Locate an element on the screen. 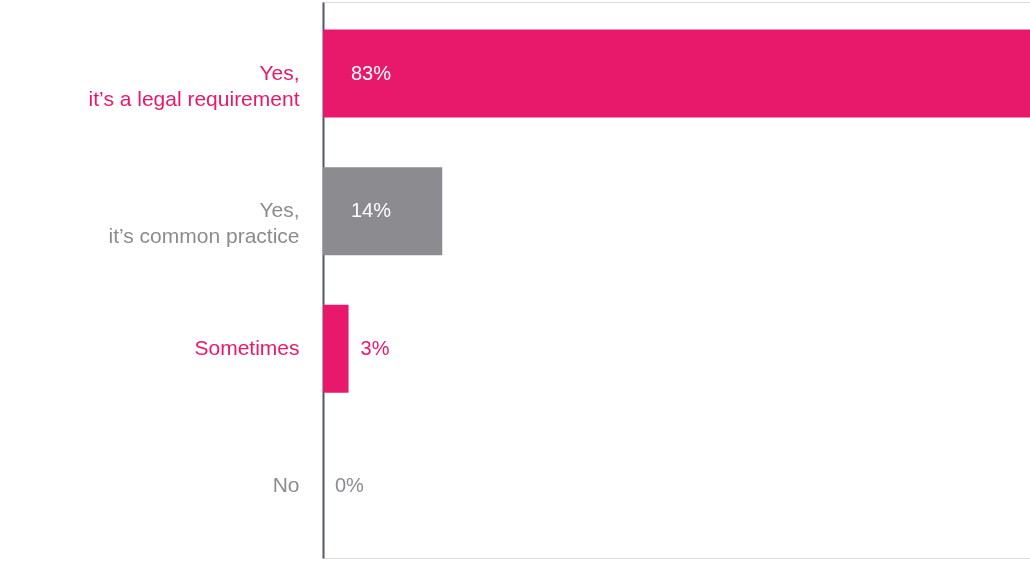 This screenshot has width=1030, height=561. y-tick-label: Yes, it’s common practice is located at coordinates (204, 223).